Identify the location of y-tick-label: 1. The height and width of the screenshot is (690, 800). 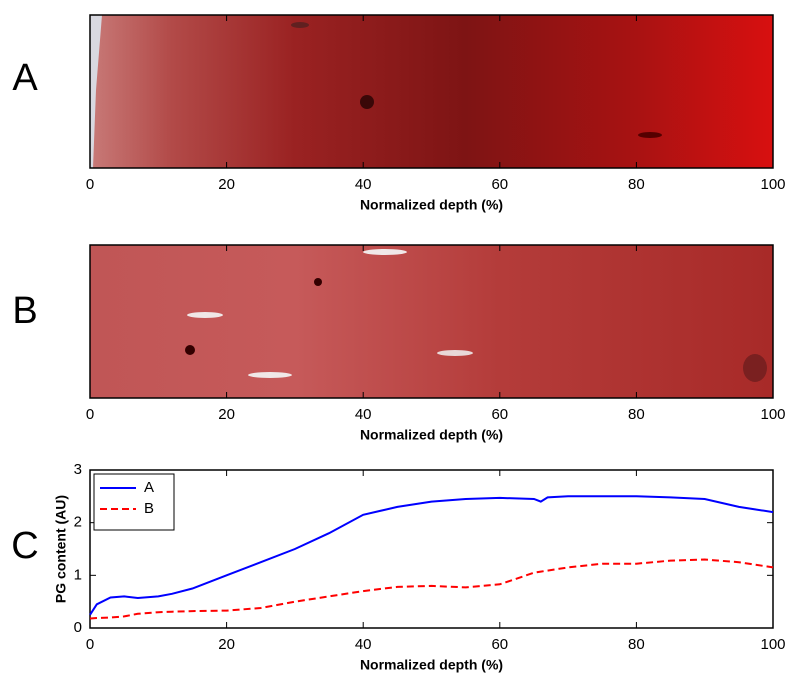
(78, 574).